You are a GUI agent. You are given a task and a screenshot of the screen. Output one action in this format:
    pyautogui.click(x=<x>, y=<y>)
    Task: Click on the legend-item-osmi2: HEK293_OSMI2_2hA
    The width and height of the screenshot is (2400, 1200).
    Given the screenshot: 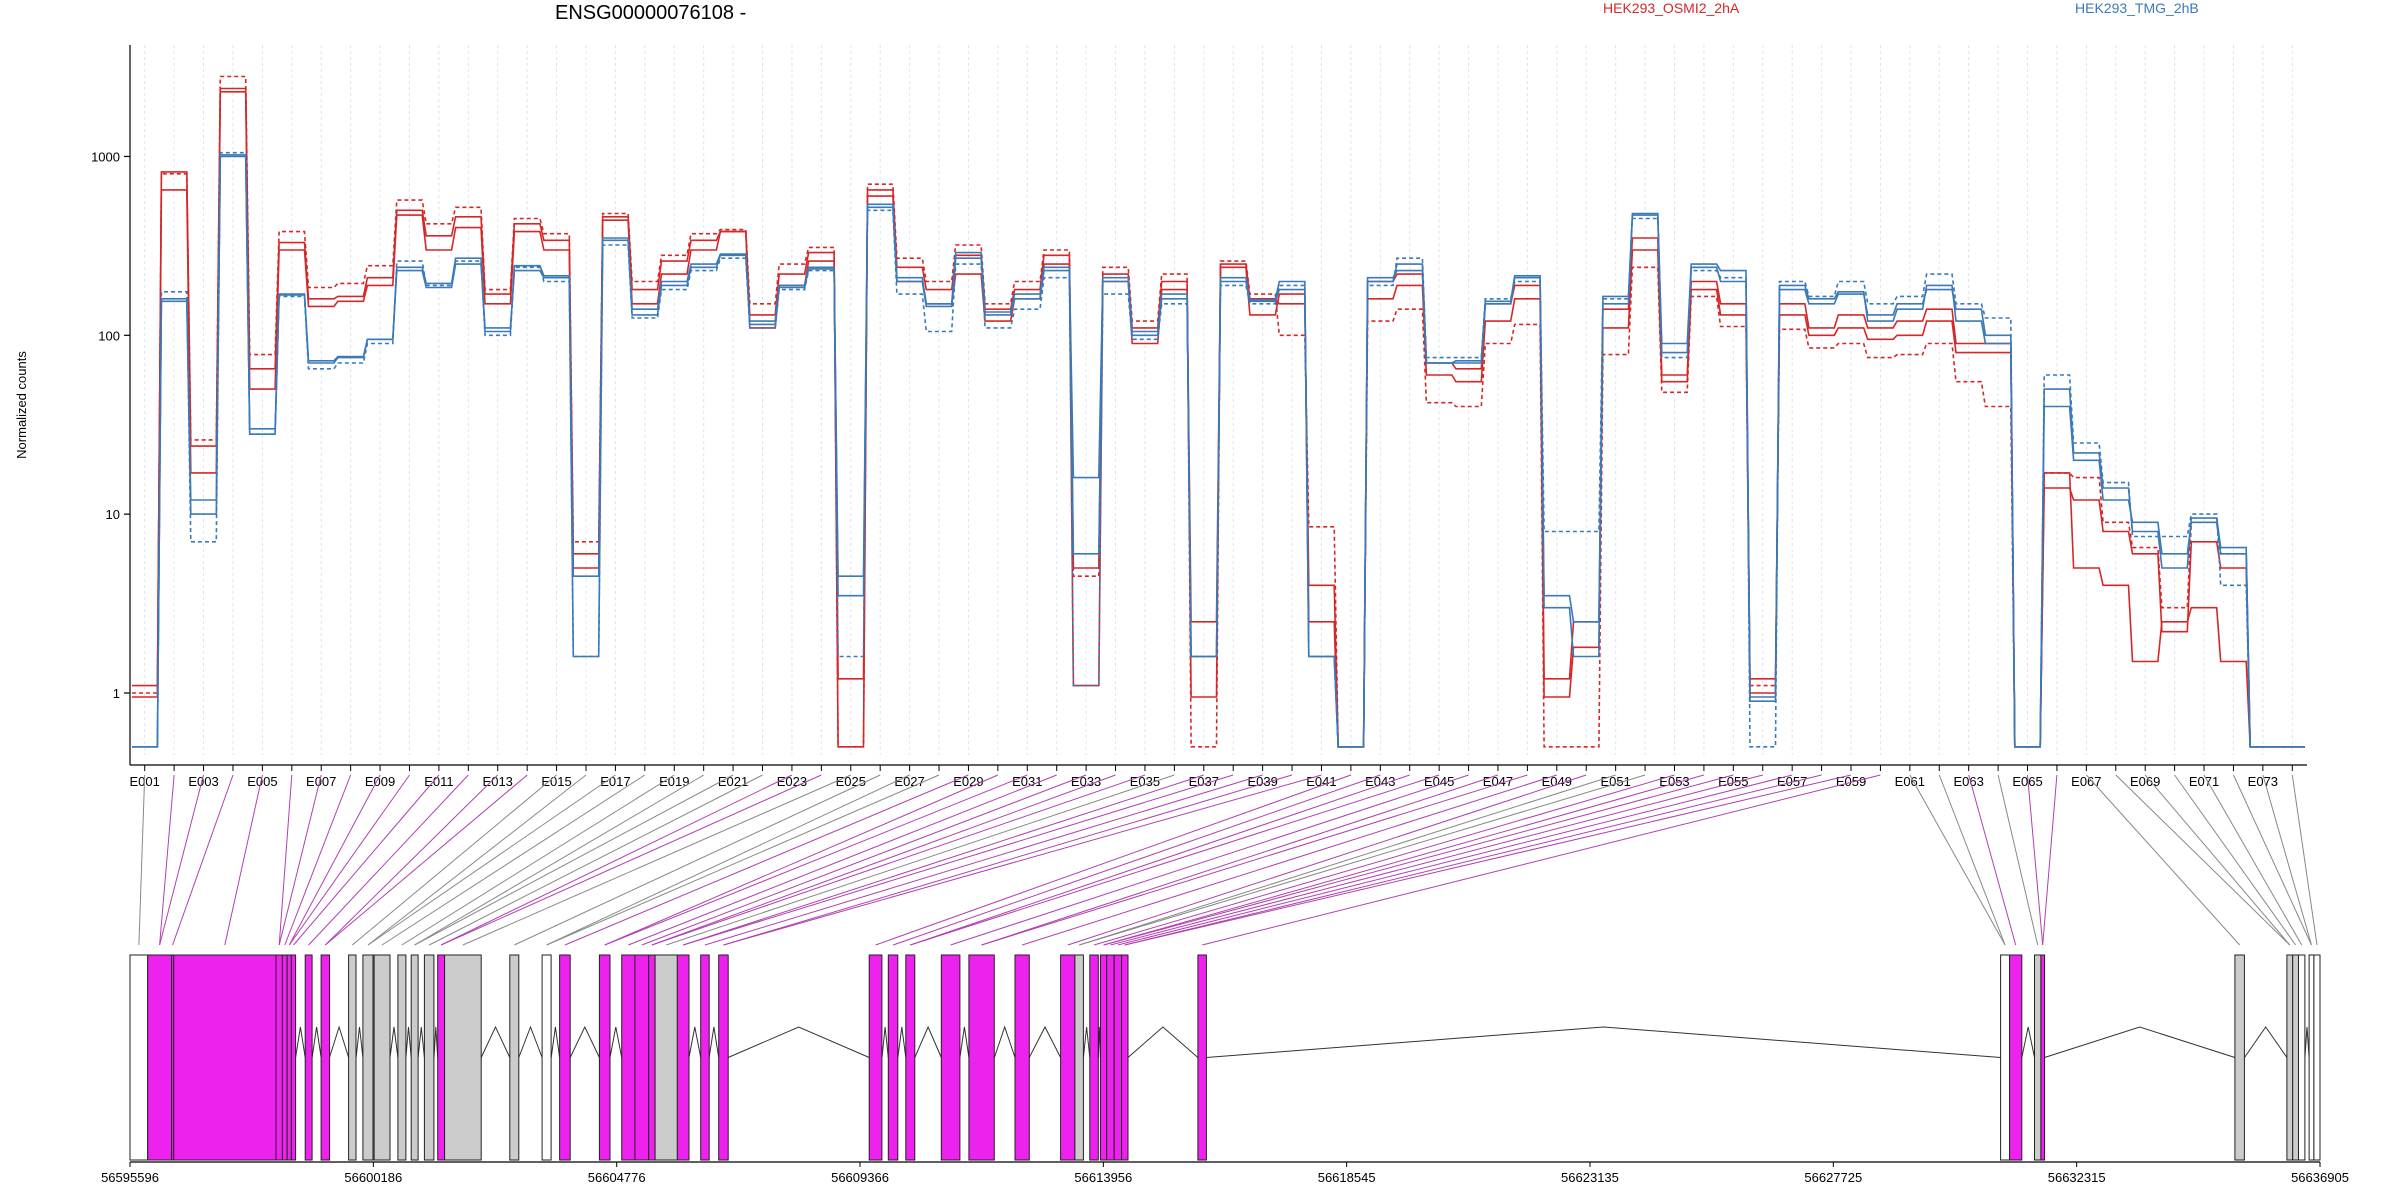 What is the action you would take?
    pyautogui.click(x=1671, y=8)
    